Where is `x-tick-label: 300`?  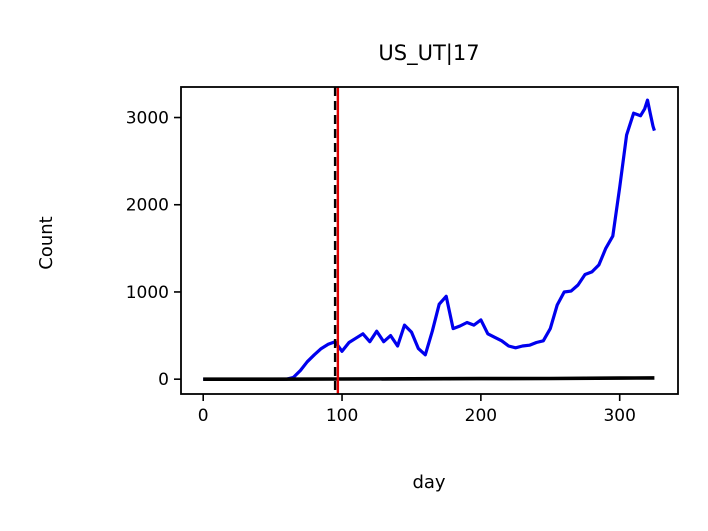 x-tick-label: 300 is located at coordinates (619, 416).